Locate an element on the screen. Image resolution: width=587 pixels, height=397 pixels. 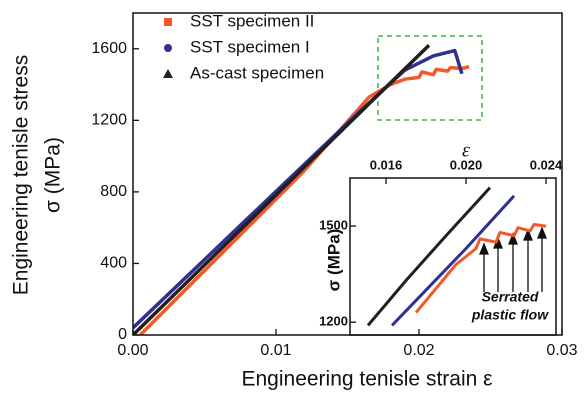
y-tick-label: 1500 is located at coordinates (333, 224).